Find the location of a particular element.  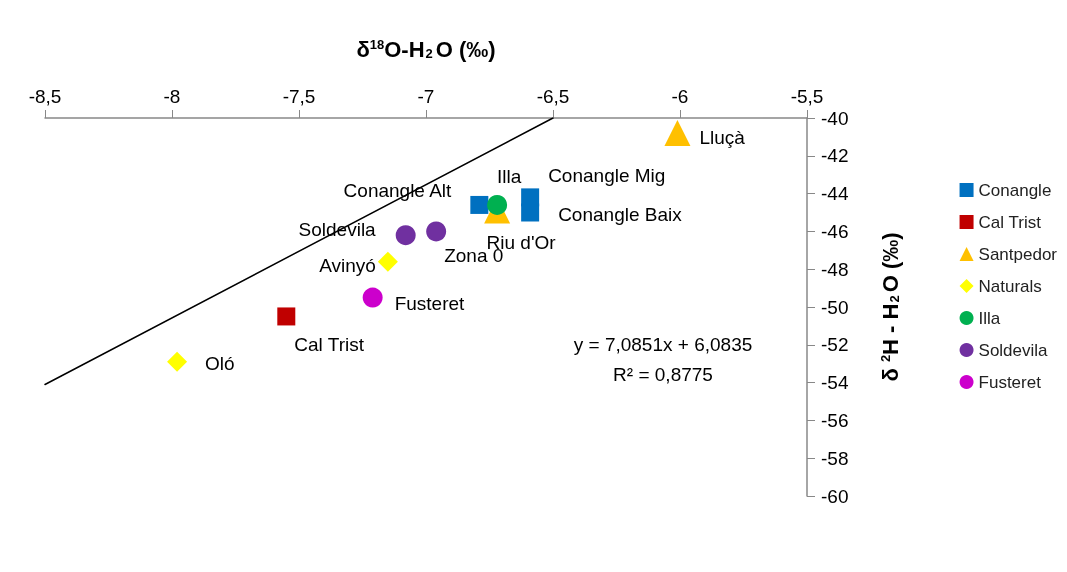

annotation: R² = 0,8775 is located at coordinates (663, 374).